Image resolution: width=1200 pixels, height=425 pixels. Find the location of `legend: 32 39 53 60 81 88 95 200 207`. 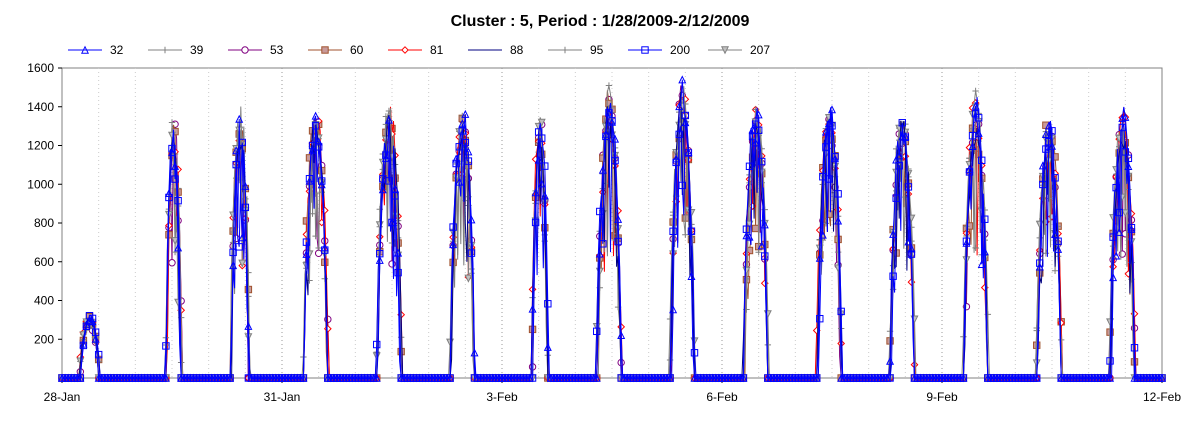

legend: 32 39 53 60 81 88 95 200 207 is located at coordinates (419, 50).